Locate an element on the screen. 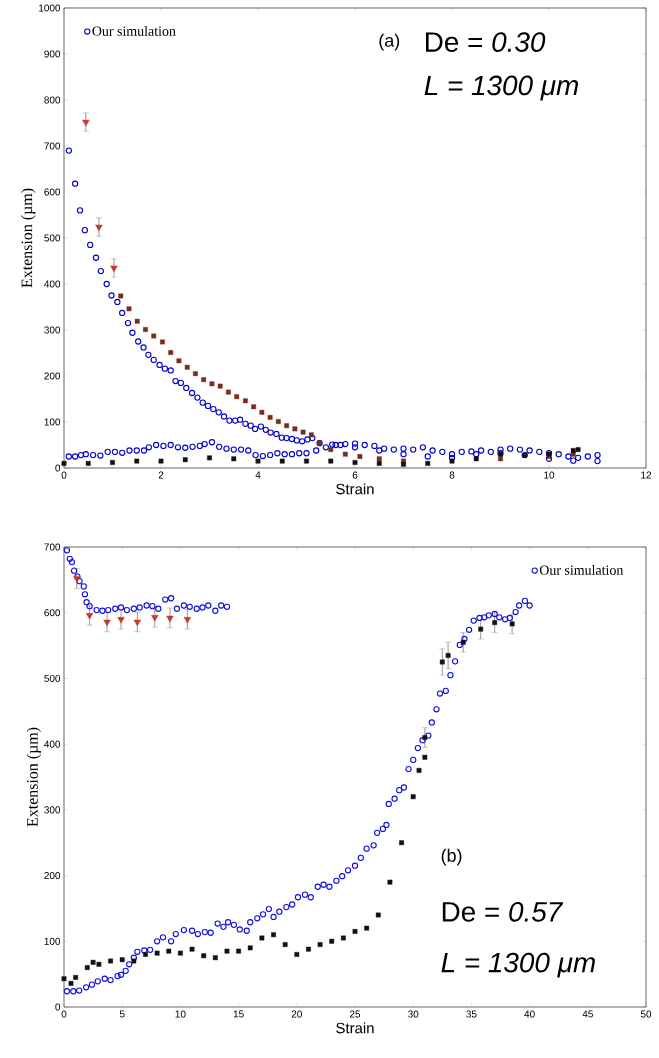 Image resolution: width=659 pixels, height=1058 pixels. x-tick-label: 12 is located at coordinates (646, 475).